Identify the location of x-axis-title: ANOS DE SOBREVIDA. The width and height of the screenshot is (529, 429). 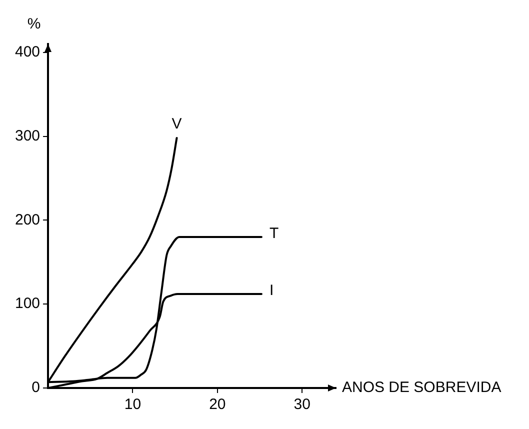
(422, 387).